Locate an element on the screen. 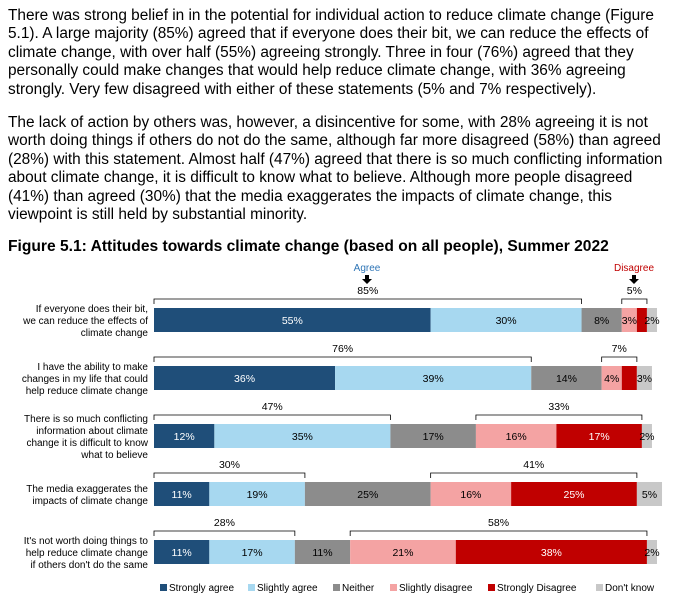 The width and height of the screenshot is (681, 603). category-label: impacts of climate change is located at coordinates (90, 501).